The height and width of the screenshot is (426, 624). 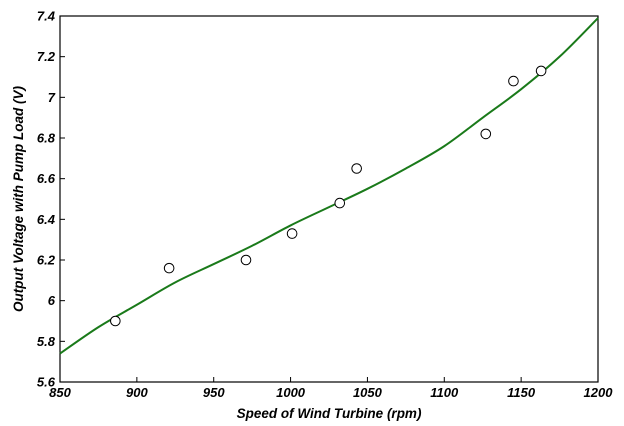 I want to click on y-tick-label: 6, so click(x=52, y=300).